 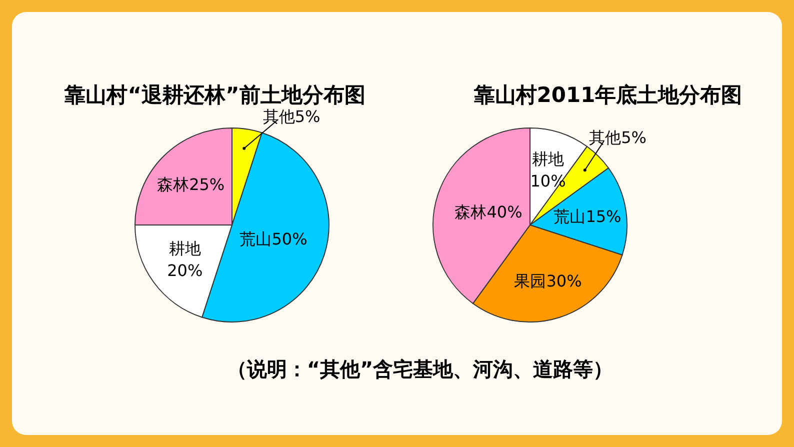 I want to click on slice-label: 荒山15%, so click(x=588, y=216).